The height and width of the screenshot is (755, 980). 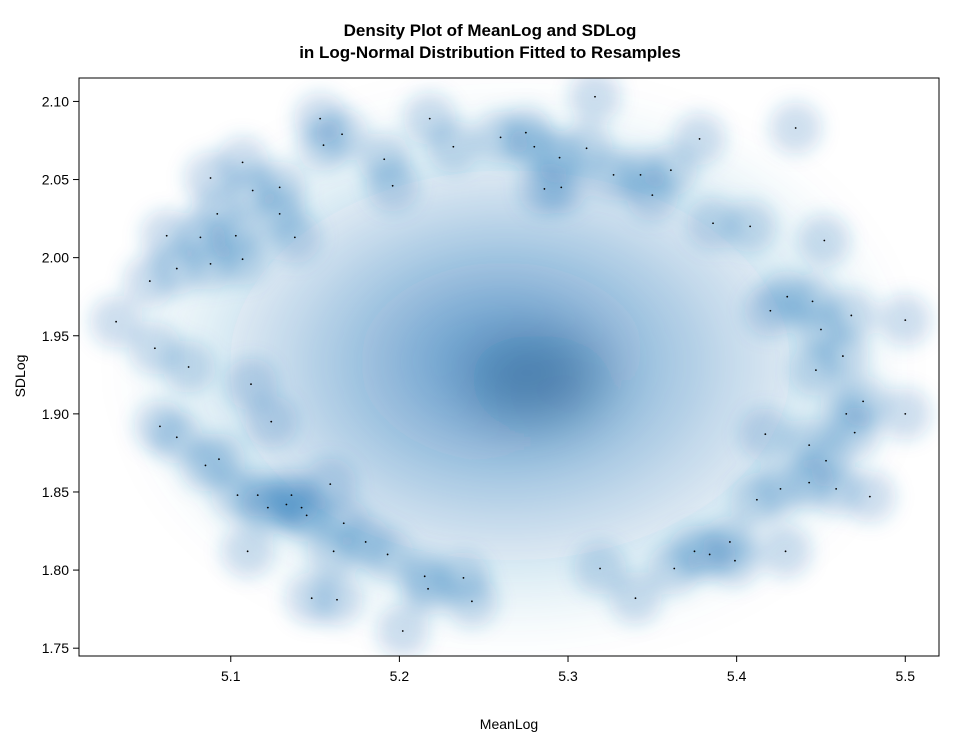 I want to click on x-tick-label-4: 5.5, so click(x=906, y=676).